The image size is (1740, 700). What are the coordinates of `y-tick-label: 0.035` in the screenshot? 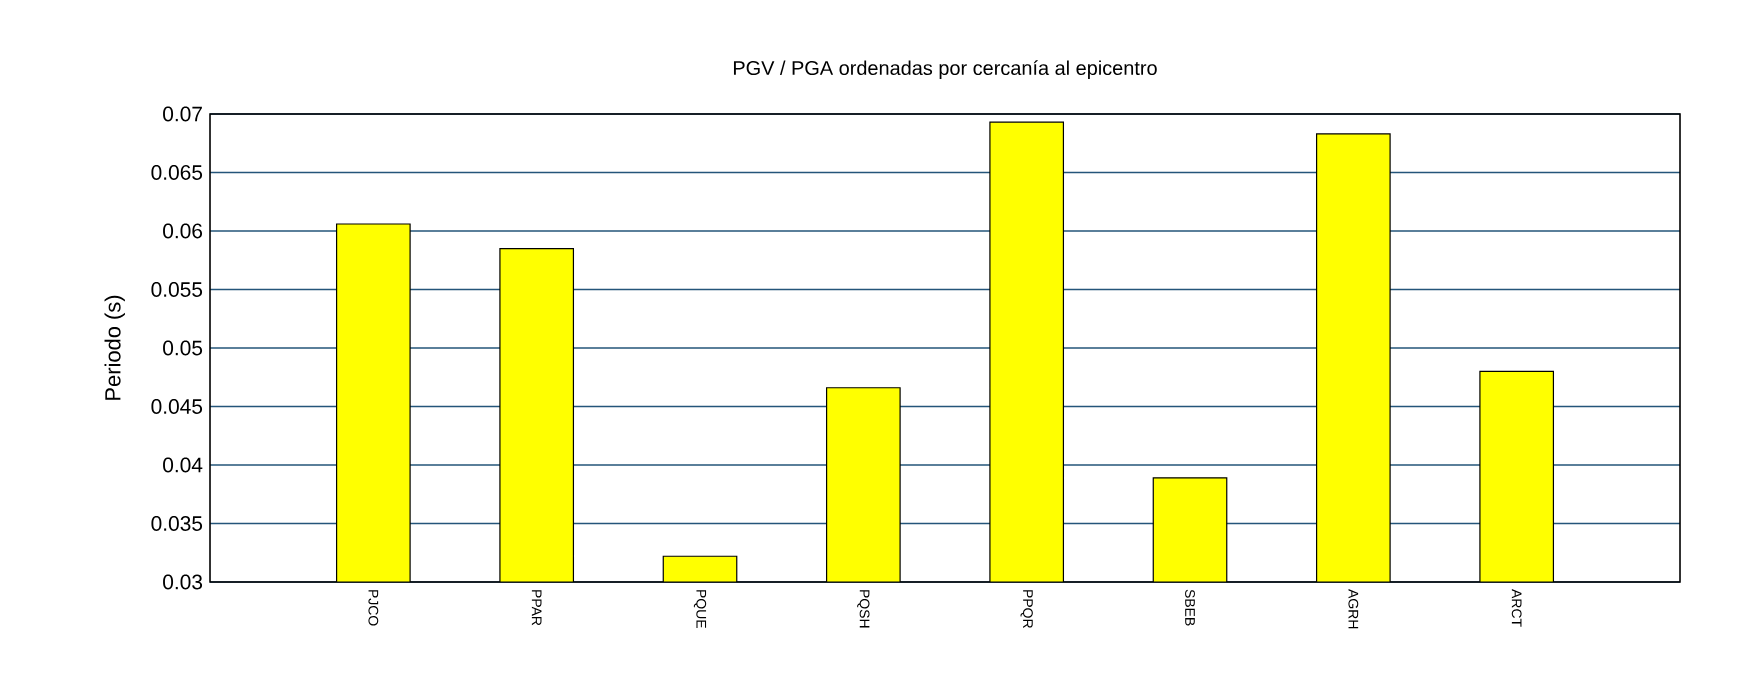 It's located at (177, 523).